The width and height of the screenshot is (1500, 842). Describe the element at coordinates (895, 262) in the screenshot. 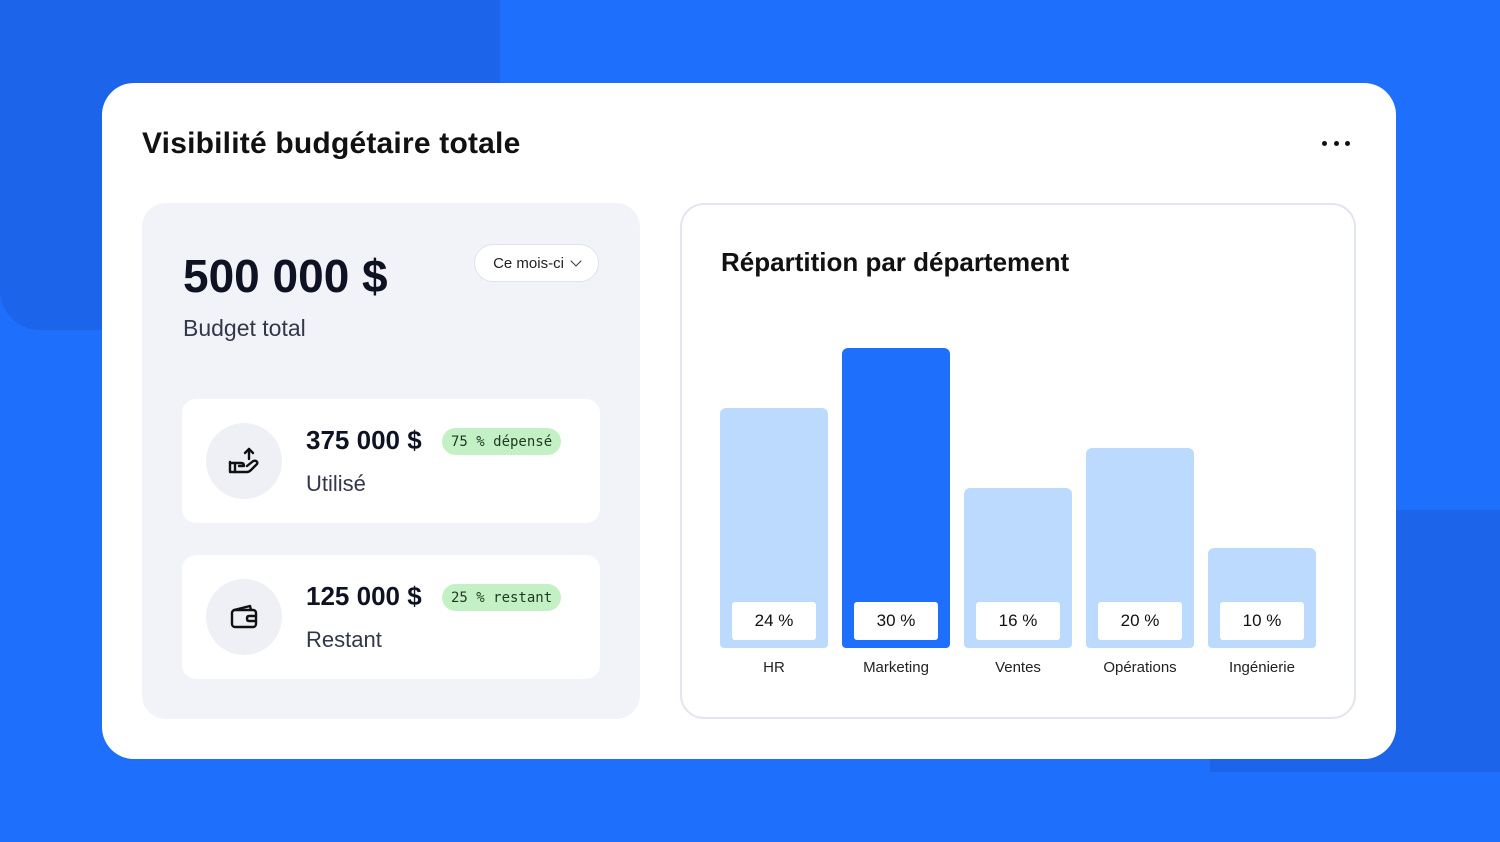

I see `chart-title: Répartition par département` at that location.